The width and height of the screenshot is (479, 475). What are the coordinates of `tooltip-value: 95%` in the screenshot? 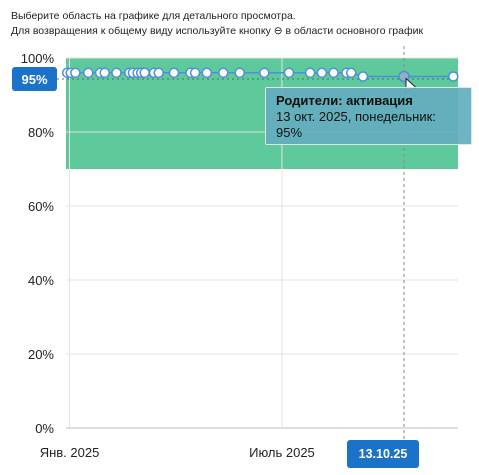 It's located at (289, 132).